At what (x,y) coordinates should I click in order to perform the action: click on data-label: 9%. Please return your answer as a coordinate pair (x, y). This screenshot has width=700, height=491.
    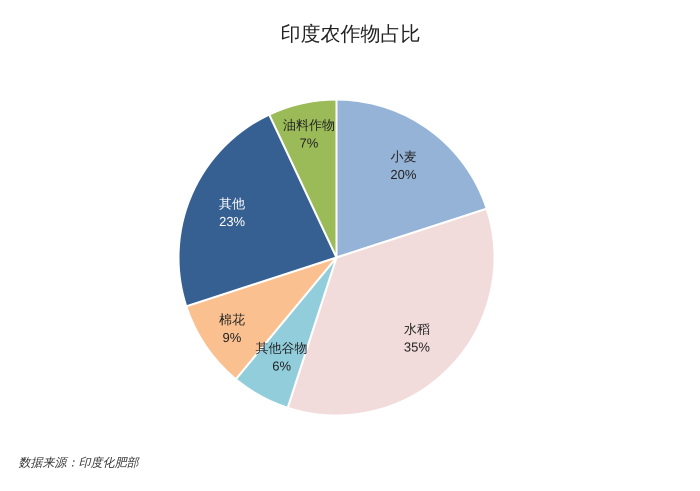
    Looking at the image, I should click on (232, 338).